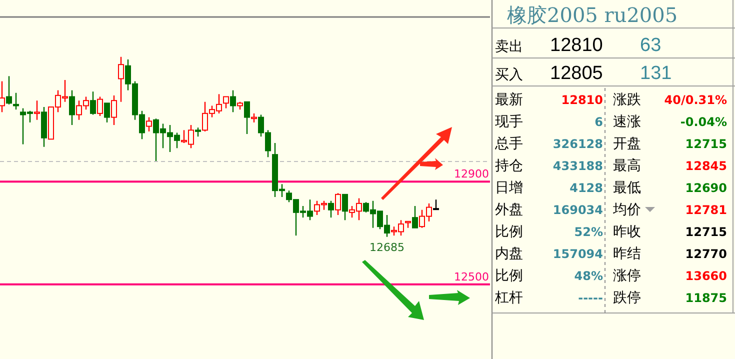 This screenshot has height=359, width=735. I want to click on text: 12845, so click(706, 166).